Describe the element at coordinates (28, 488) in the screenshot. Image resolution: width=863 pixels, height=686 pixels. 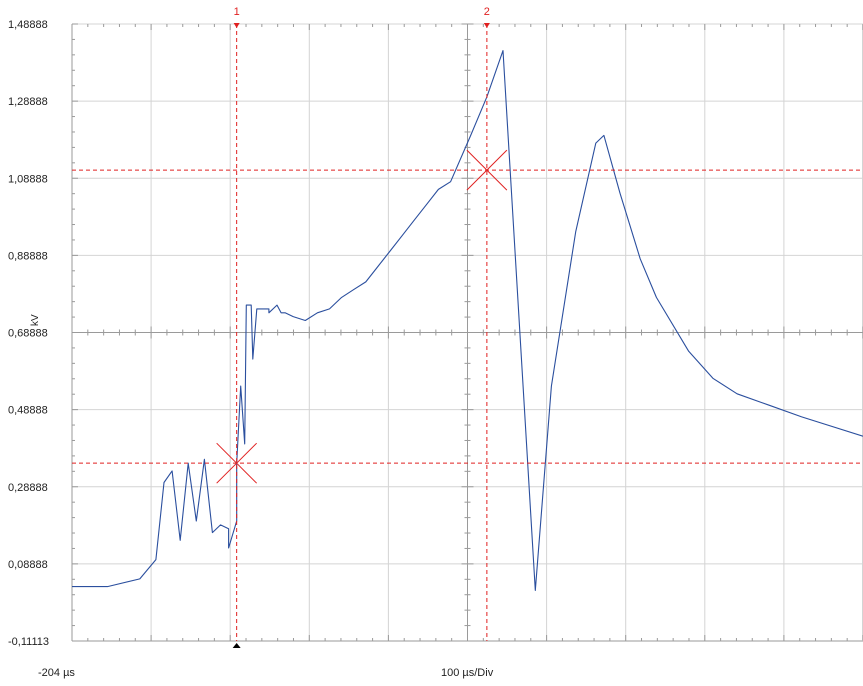
I see `y-tick-label: 0,28888` at that location.